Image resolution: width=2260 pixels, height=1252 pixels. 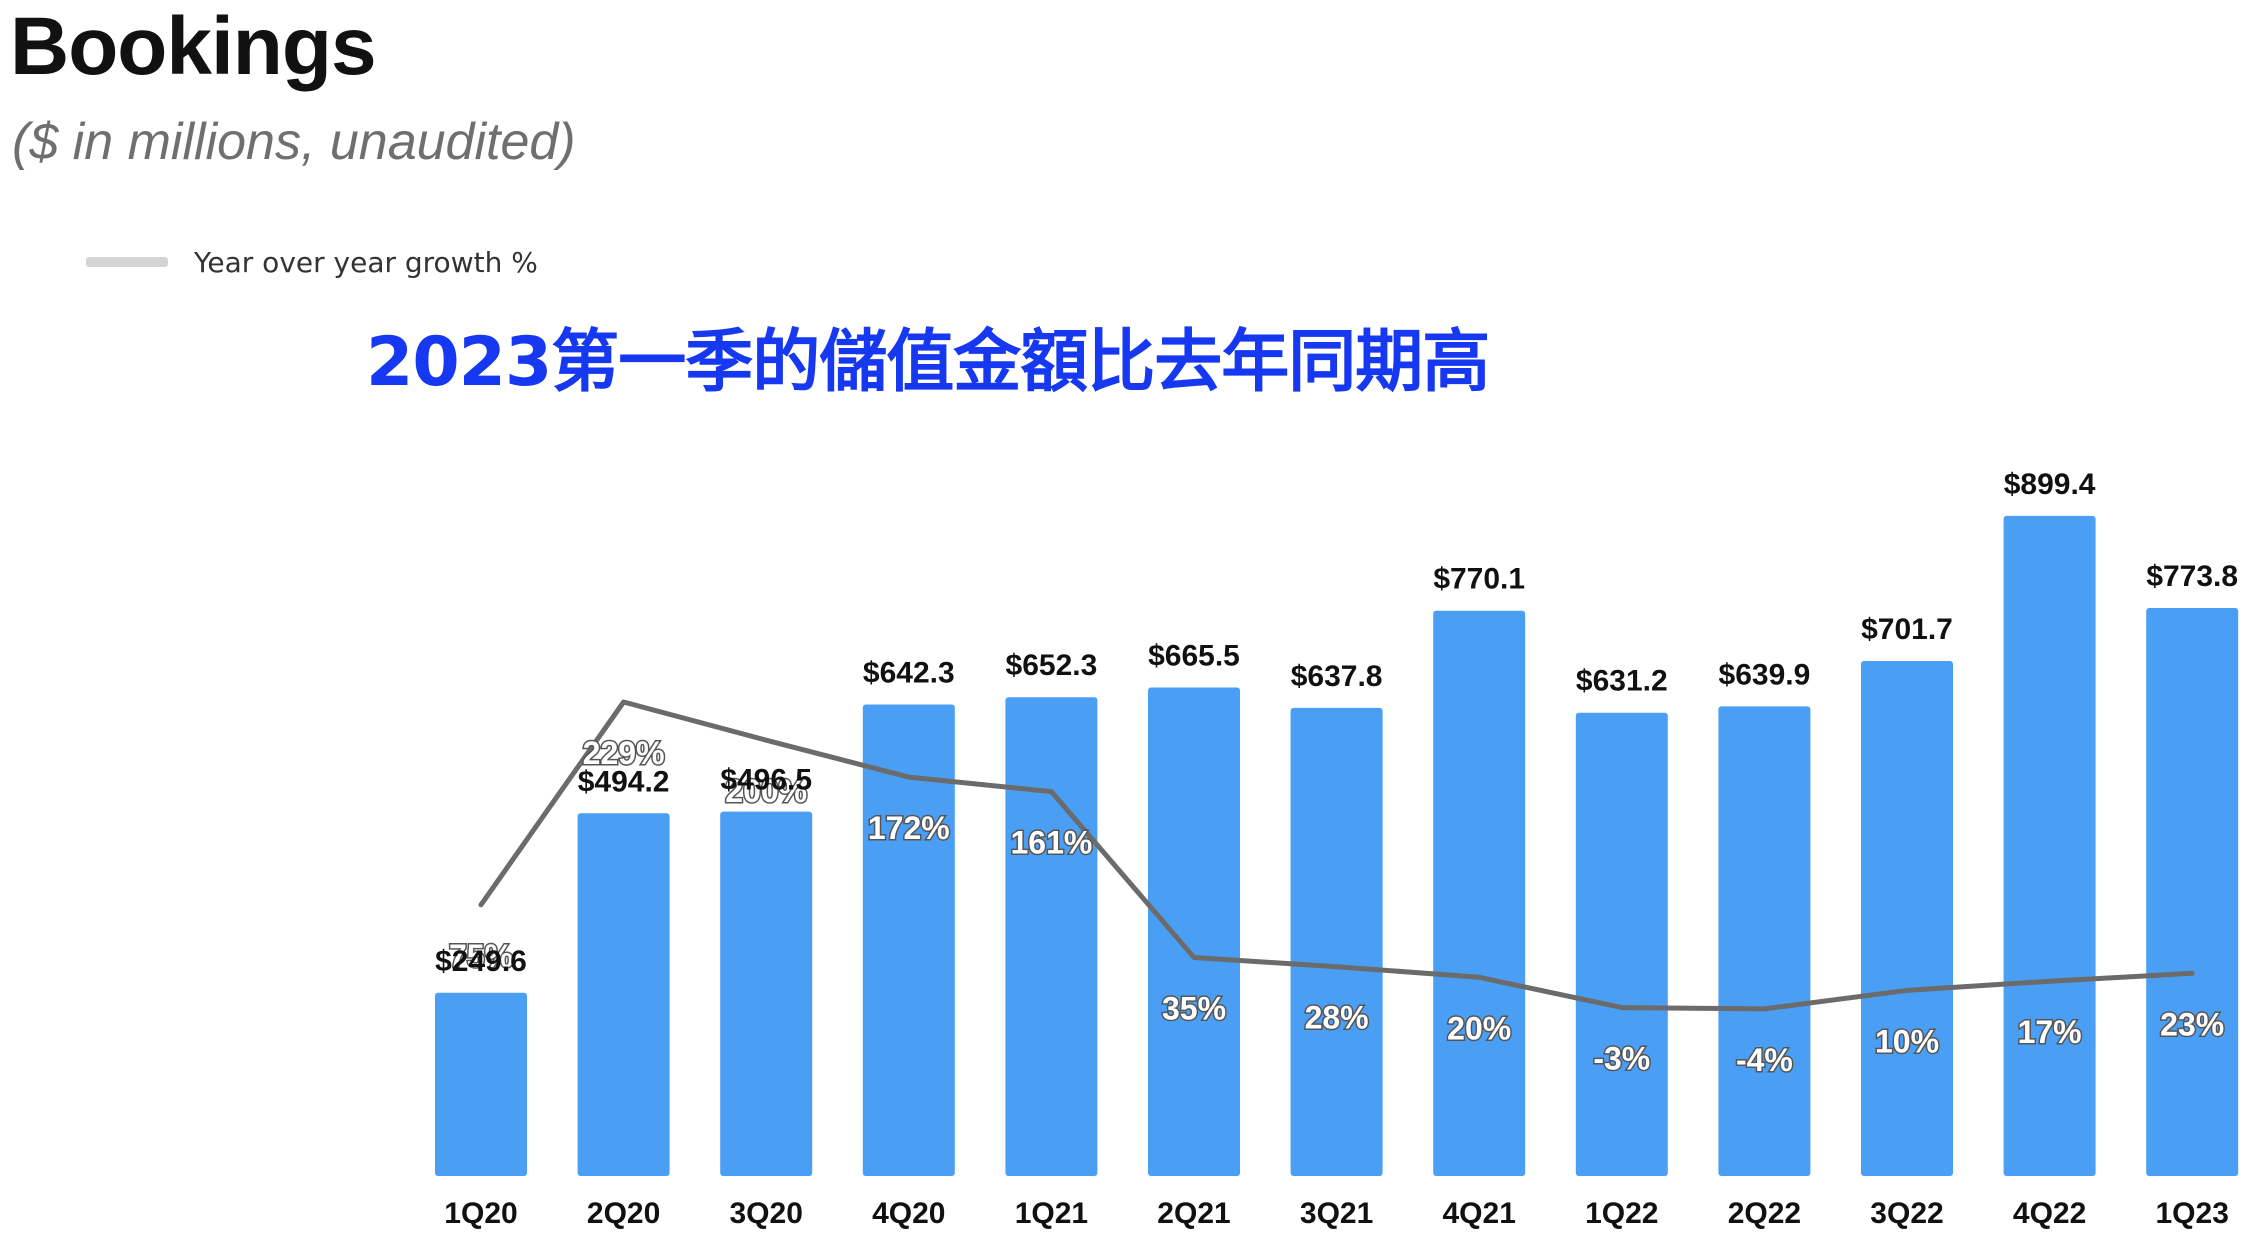 What do you see at coordinates (1906, 1213) in the screenshot?
I see `category-label-3Q22: 3Q22` at bounding box center [1906, 1213].